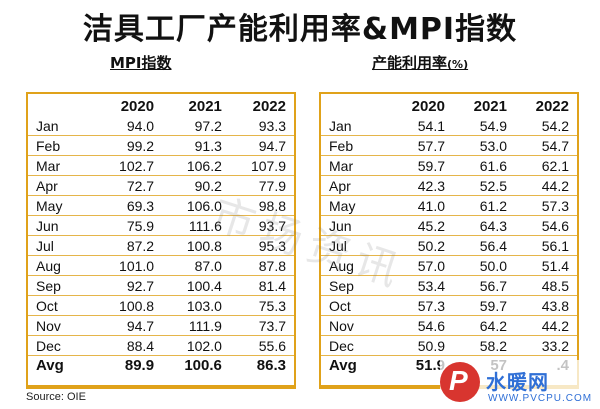 The image size is (600, 409). I want to click on month-label: May, so click(356, 205).